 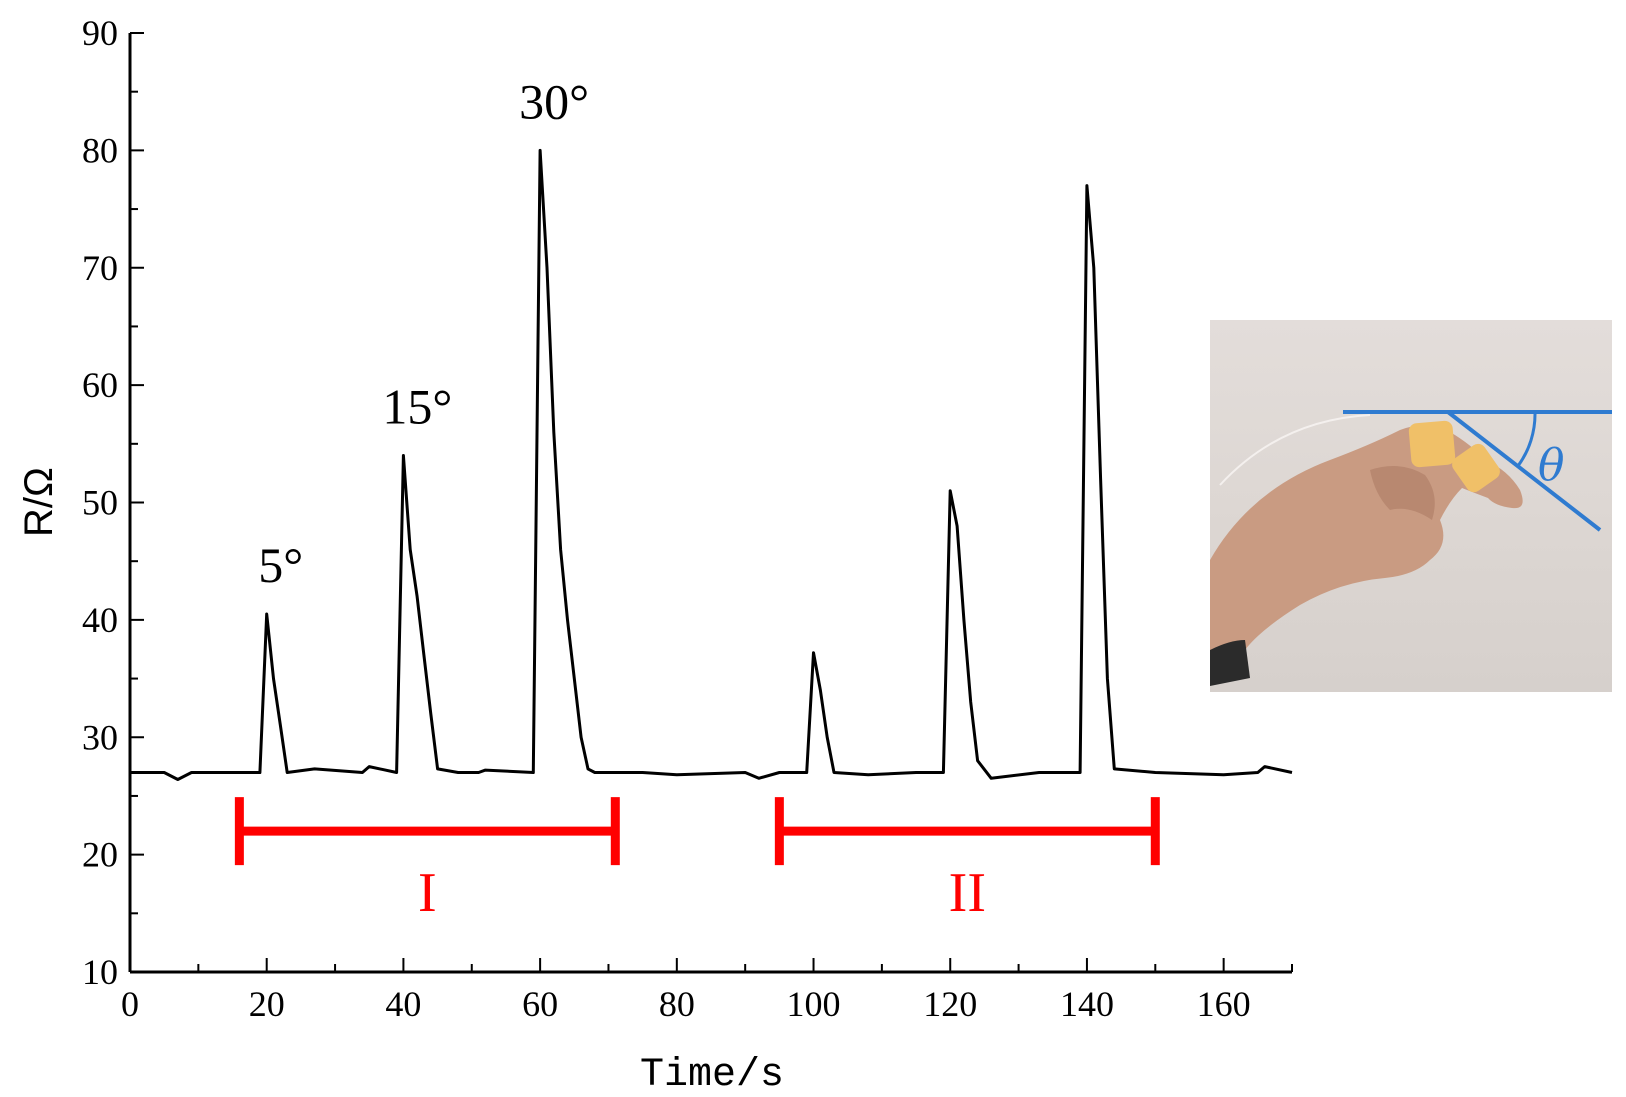 I want to click on finger-line, so click(x=1524, y=471).